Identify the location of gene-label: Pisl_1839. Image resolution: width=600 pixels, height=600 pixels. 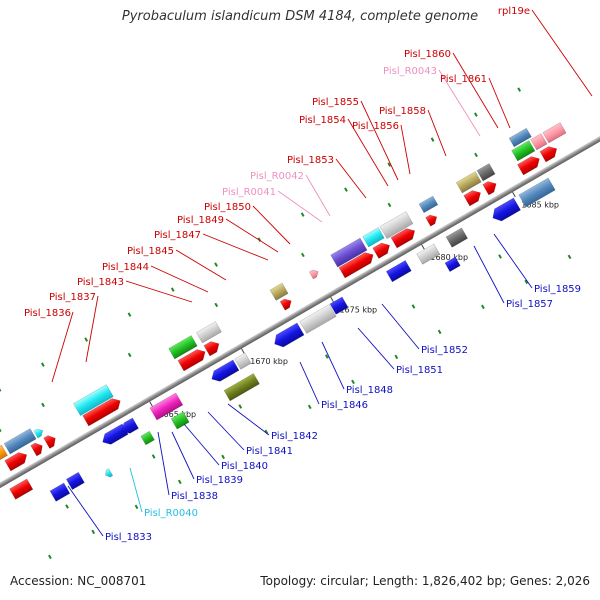
(219, 480).